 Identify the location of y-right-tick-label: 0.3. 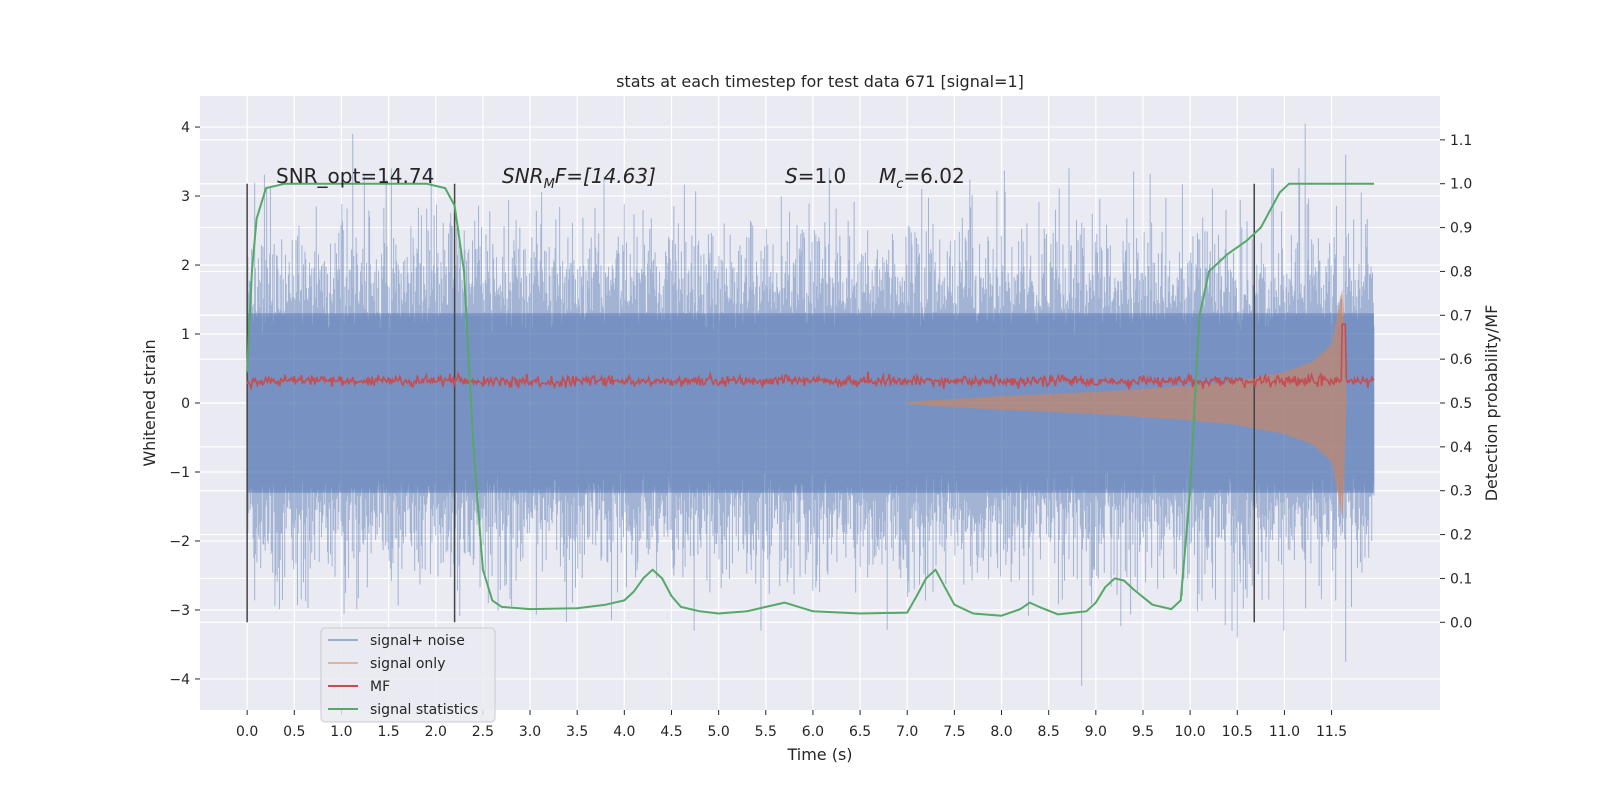
(1461, 492).